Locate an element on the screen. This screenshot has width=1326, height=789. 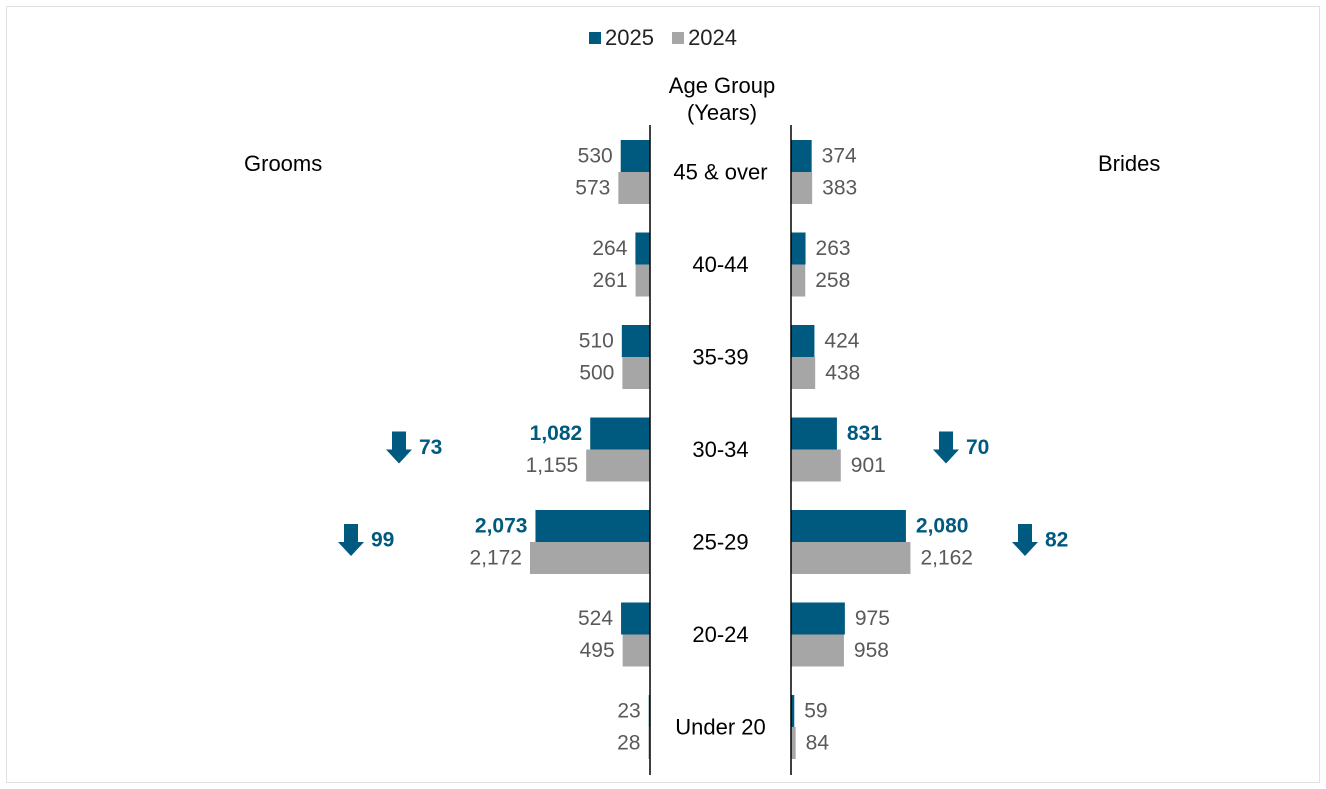
legend-item-2025: 2025 is located at coordinates (621, 38).